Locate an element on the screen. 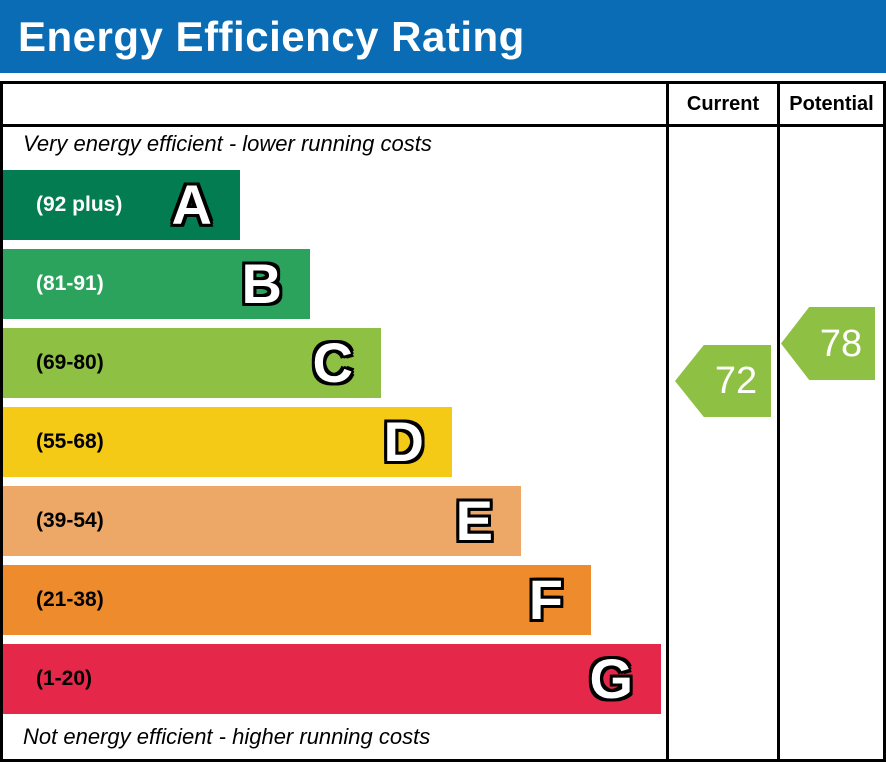 The image size is (886, 764). band-letter: G is located at coordinates (611, 678).